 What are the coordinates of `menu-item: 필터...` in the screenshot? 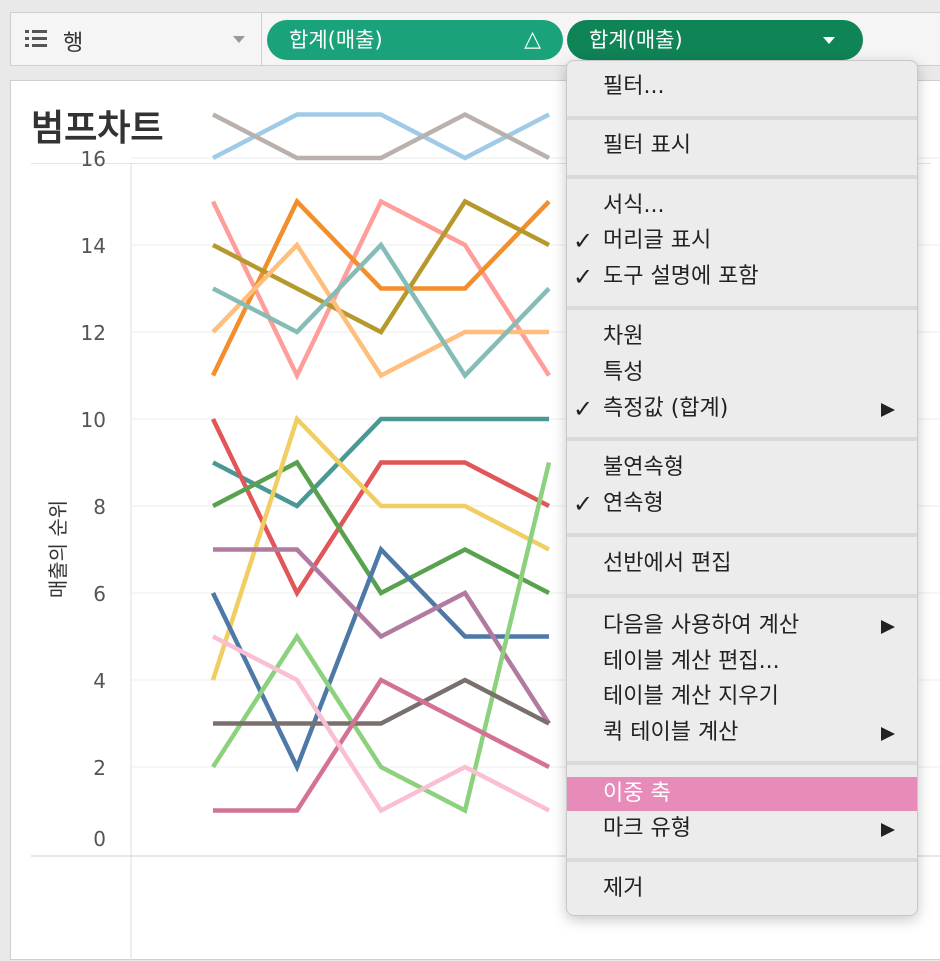 It's located at (742, 87).